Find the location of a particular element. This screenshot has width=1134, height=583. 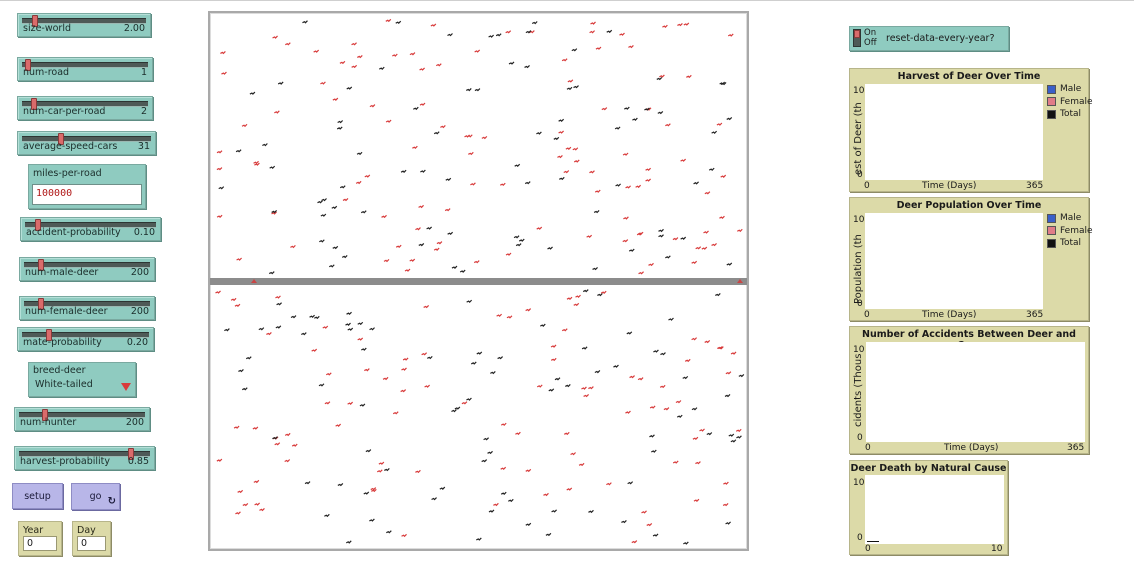

chooser-selected-value: White-tailed is located at coordinates (64, 384).